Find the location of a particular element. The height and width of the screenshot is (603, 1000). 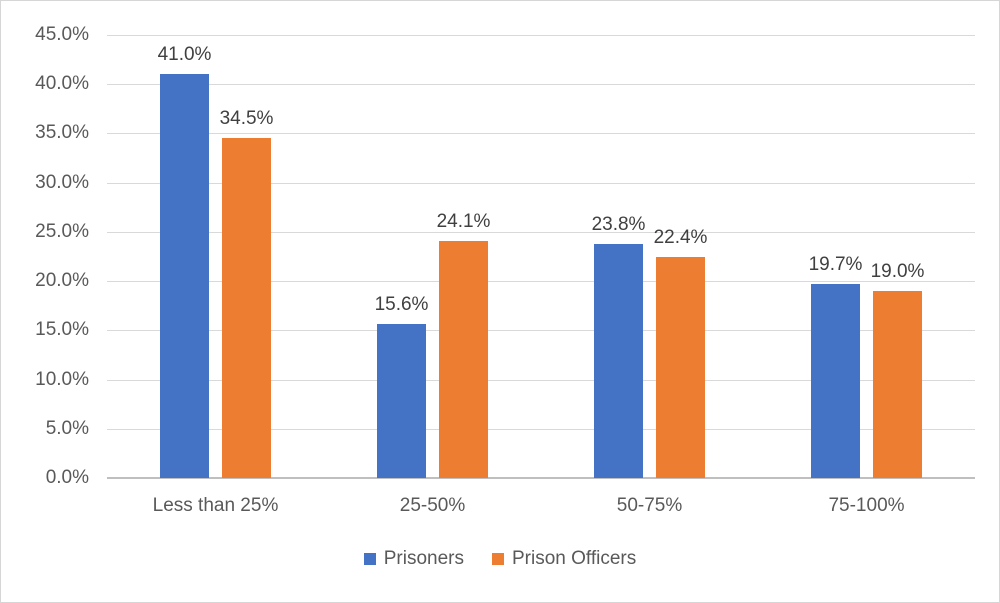

y-tick-label: 40.0% is located at coordinates (62, 84).